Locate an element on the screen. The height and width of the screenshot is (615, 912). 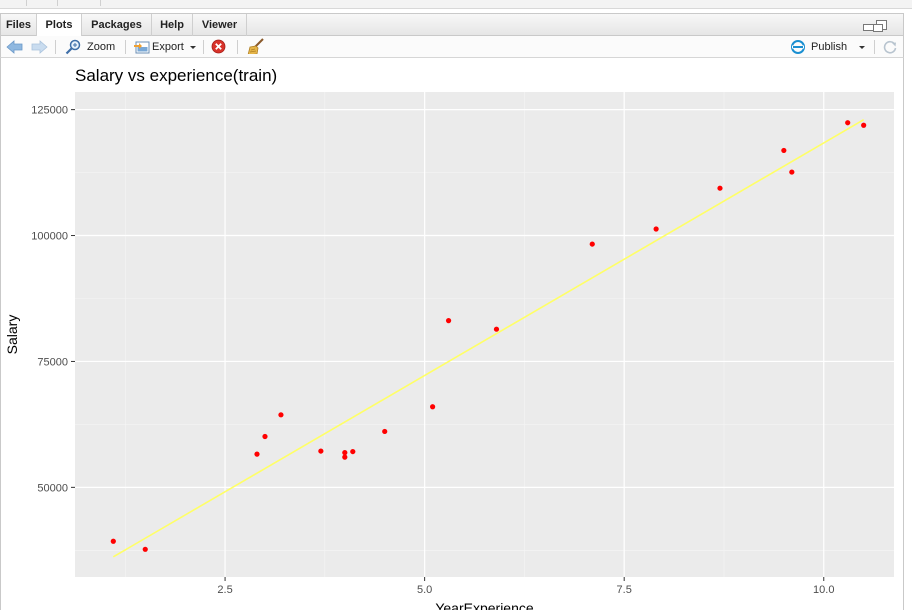
x-tick-label: 10.0 is located at coordinates (823, 590).